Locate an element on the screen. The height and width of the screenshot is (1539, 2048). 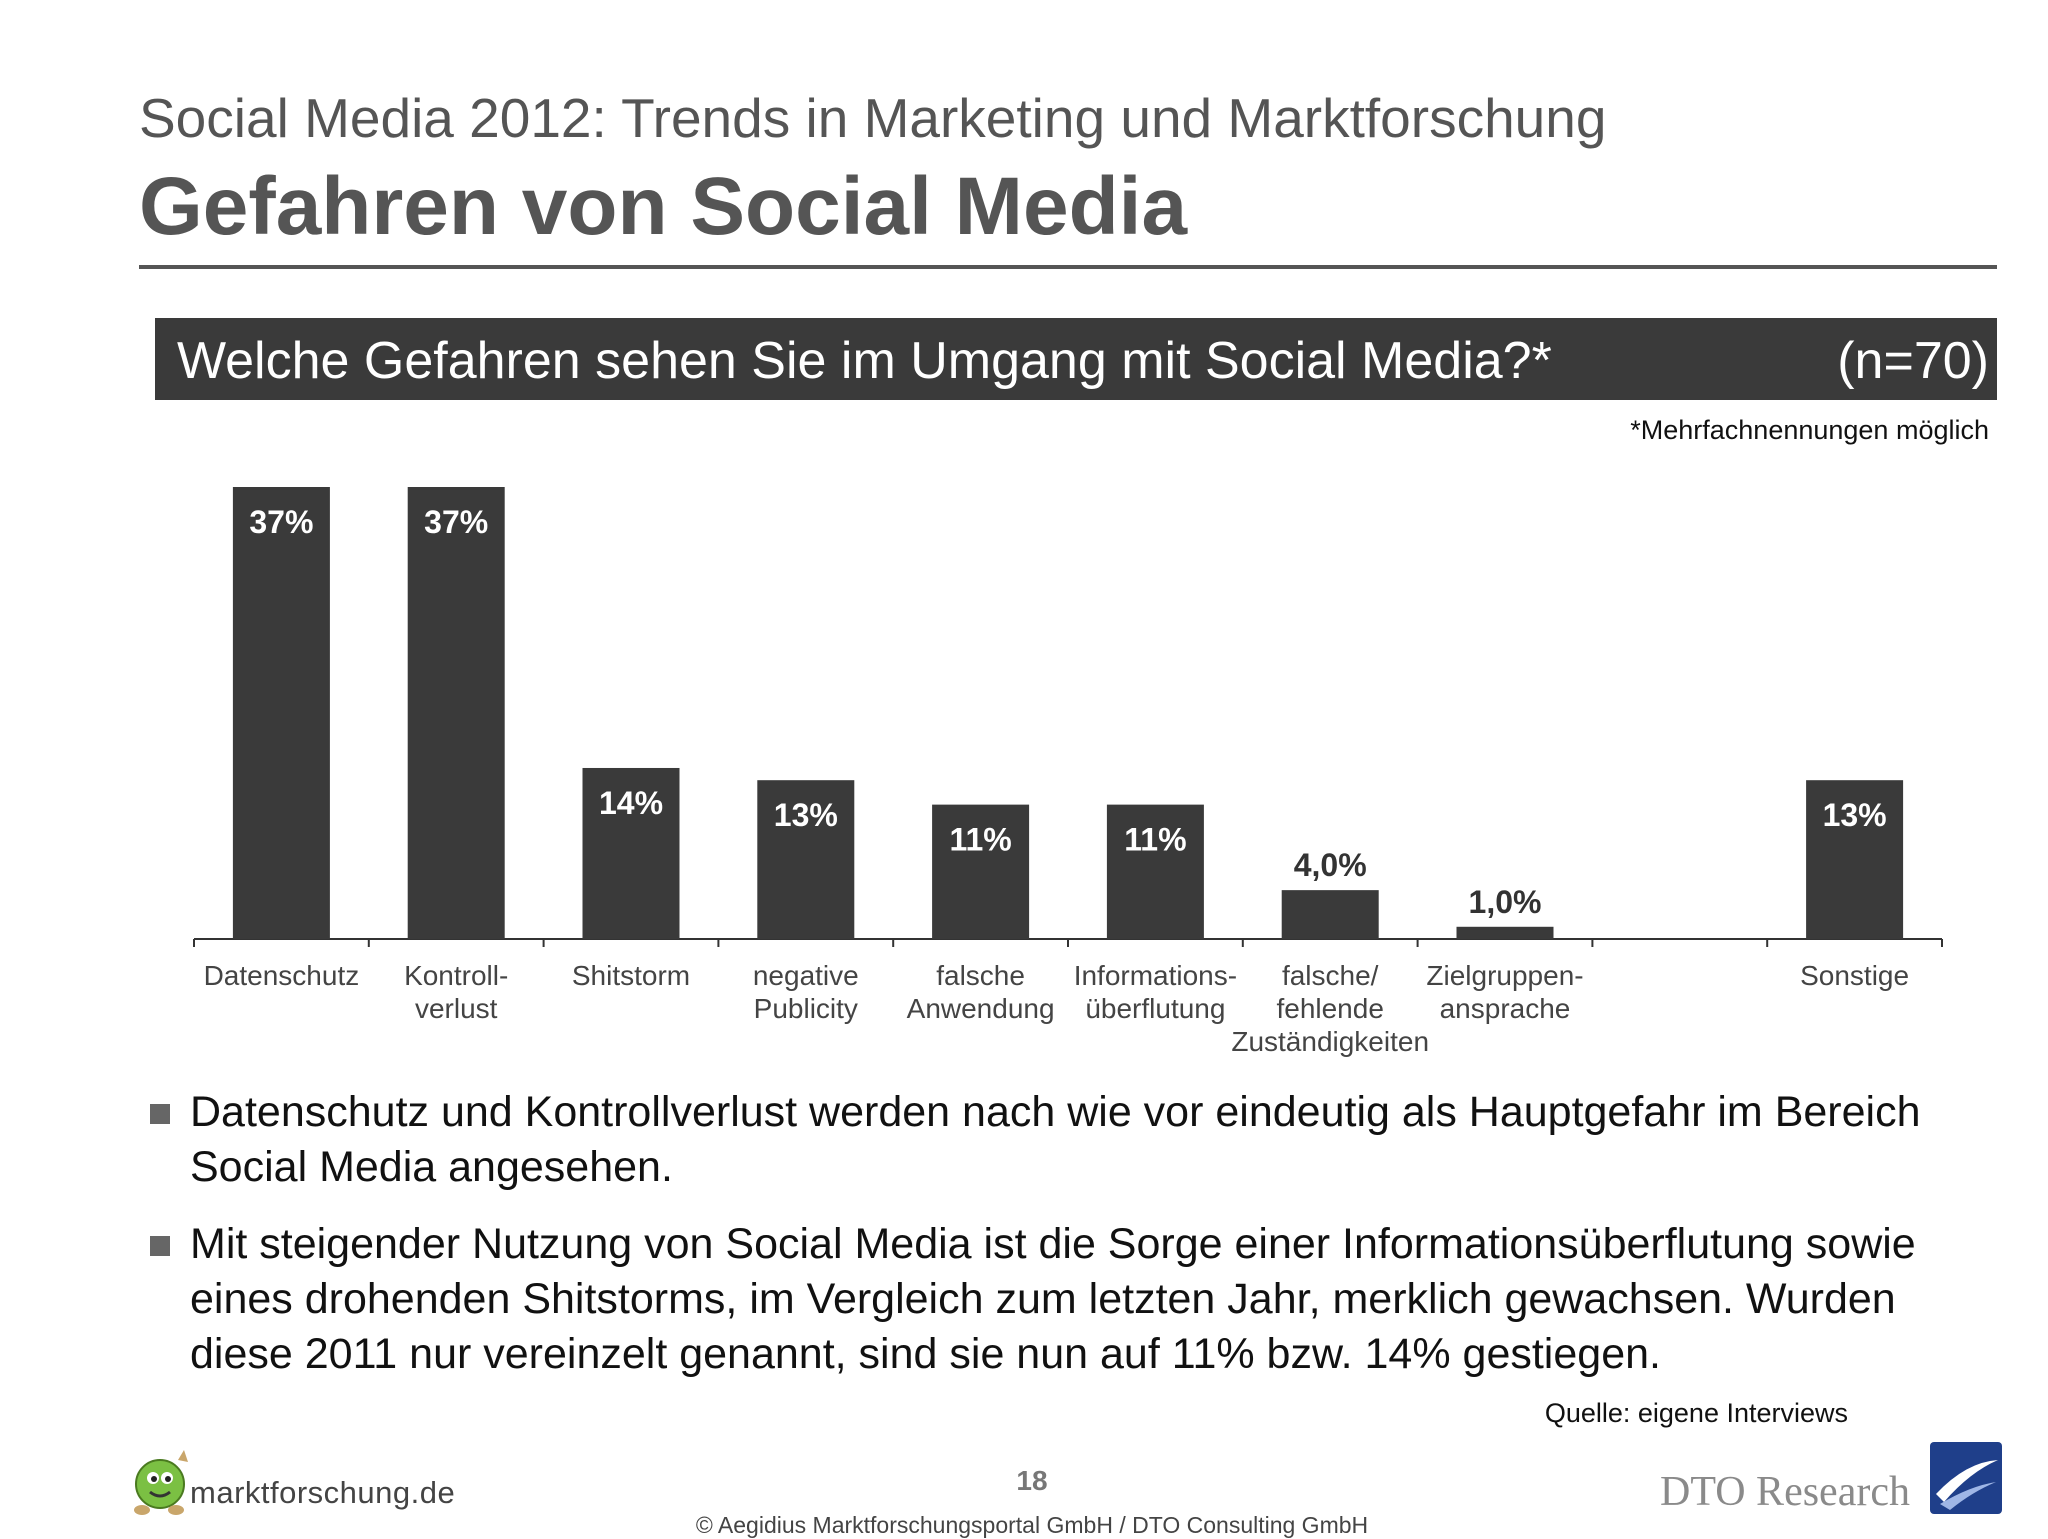
x-tick-label: Zielgruppen- is located at coordinates (1504, 975).